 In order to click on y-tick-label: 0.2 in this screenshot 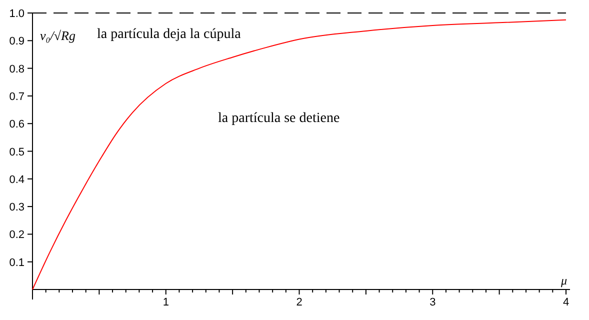, I will do `click(16, 235)`.